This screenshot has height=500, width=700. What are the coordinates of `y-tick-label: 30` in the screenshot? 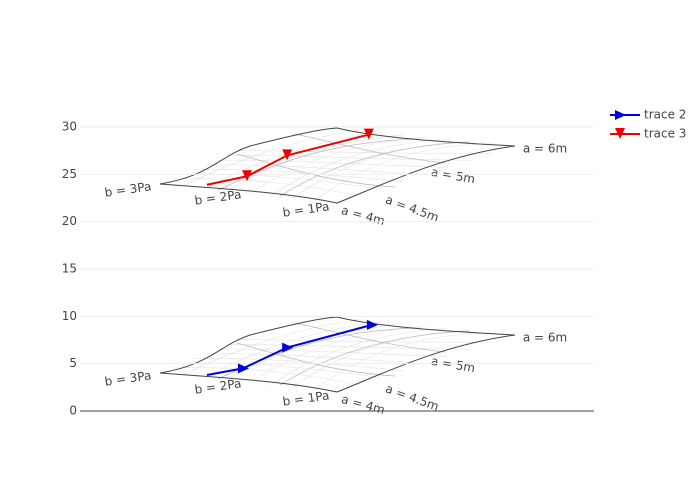 It's located at (69, 127).